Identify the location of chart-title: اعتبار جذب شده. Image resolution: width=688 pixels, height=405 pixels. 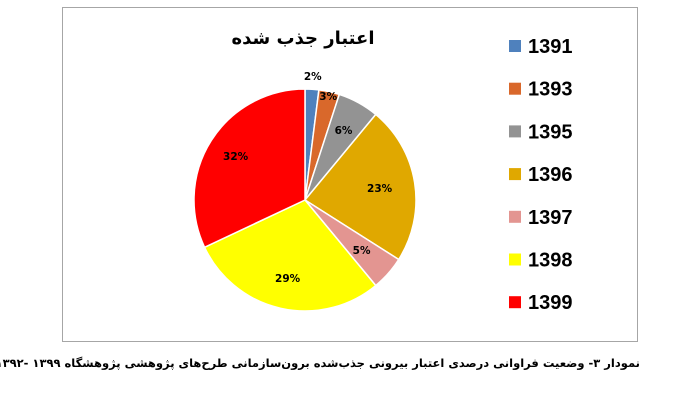
(303, 38).